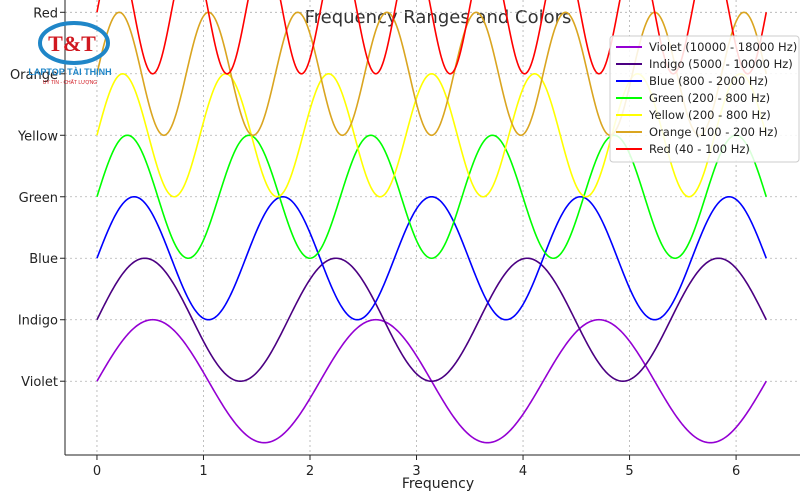 The image size is (800, 500). Describe the element at coordinates (736, 471) in the screenshot. I see `x-tick-label: 6` at that location.